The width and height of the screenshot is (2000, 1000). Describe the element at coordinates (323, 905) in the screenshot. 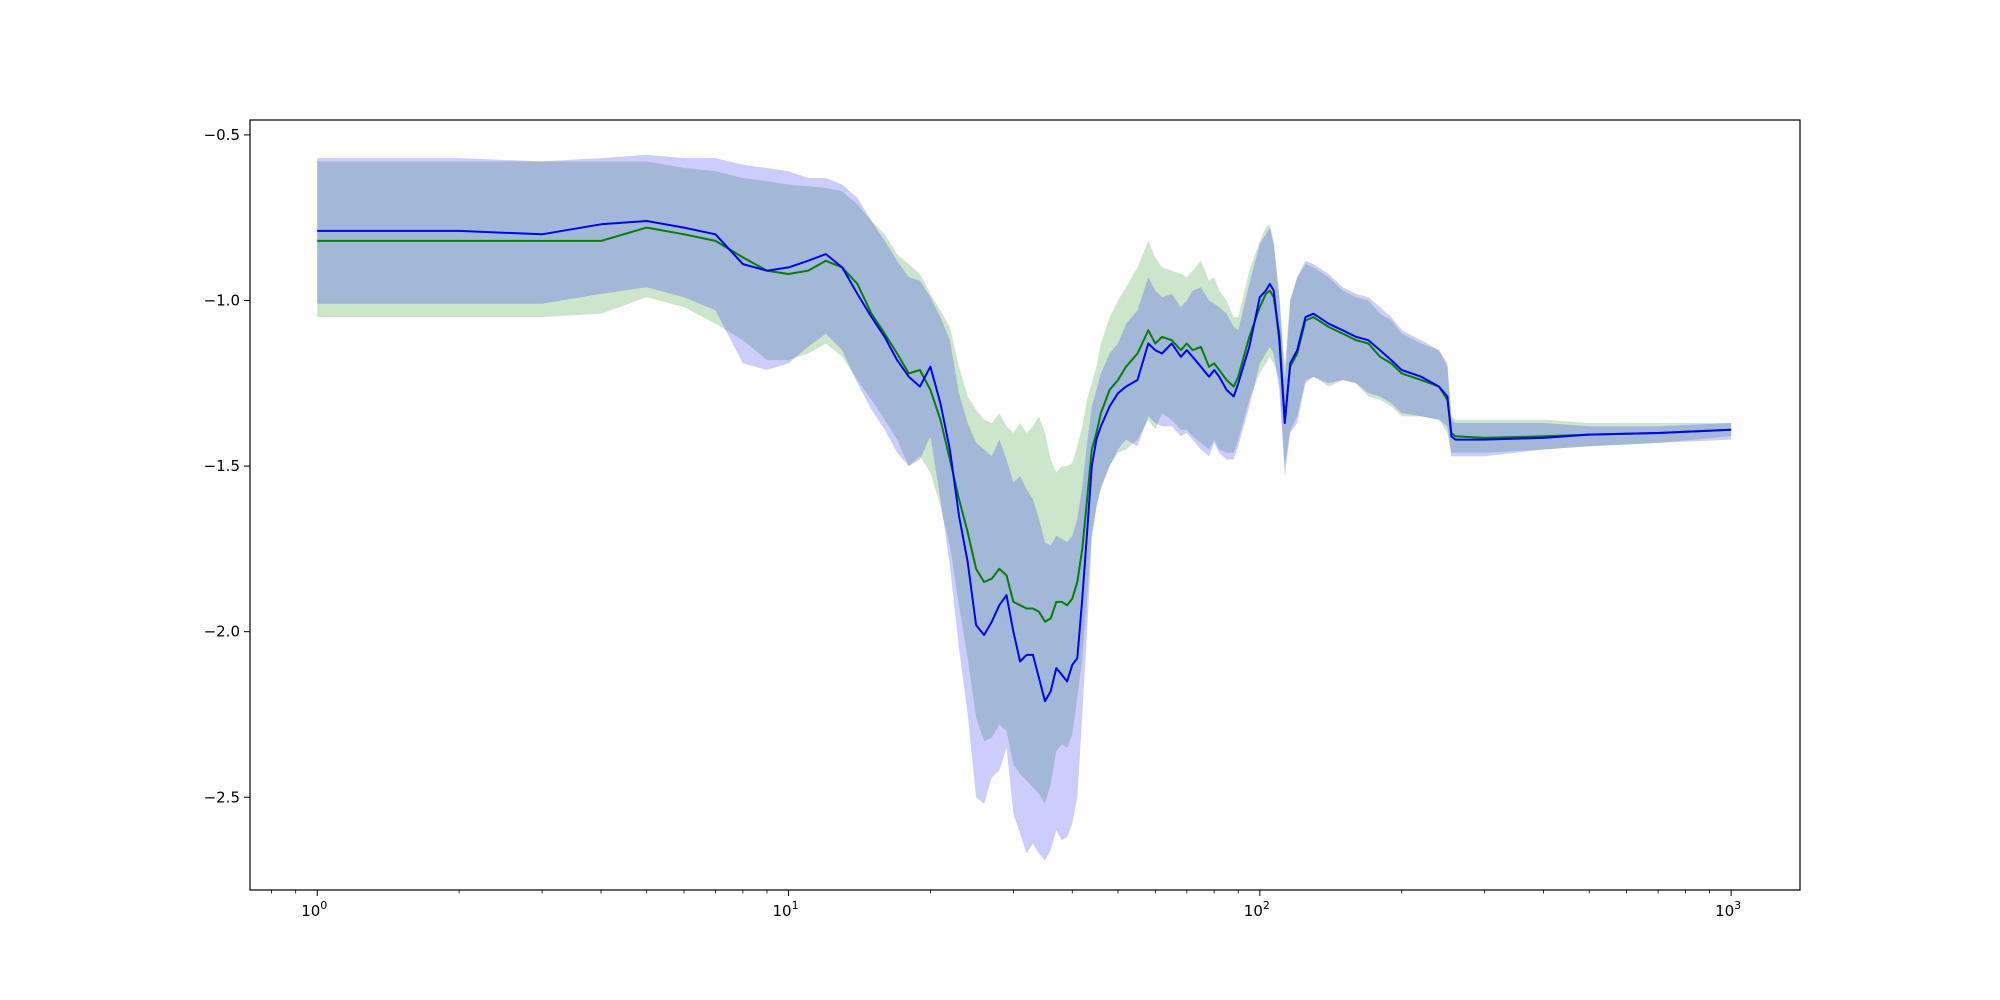

I see `x-tick-exponent: 0` at that location.